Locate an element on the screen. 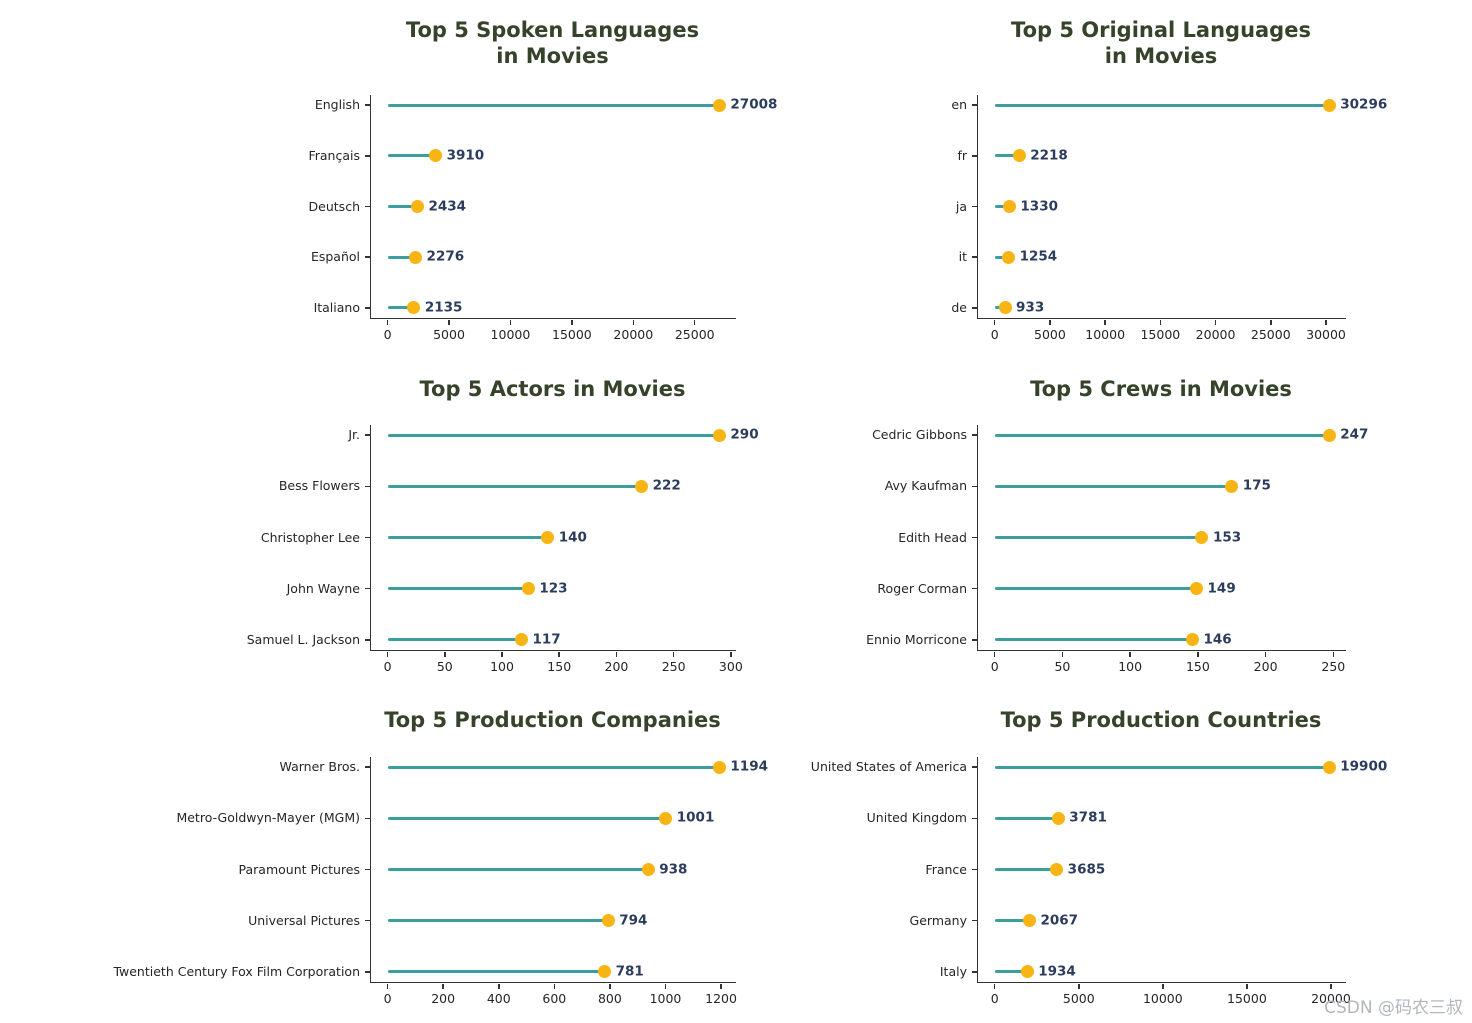 Image resolution: width=1472 pixels, height=1023 pixels. x-tick-label: 15000 is located at coordinates (1247, 998).